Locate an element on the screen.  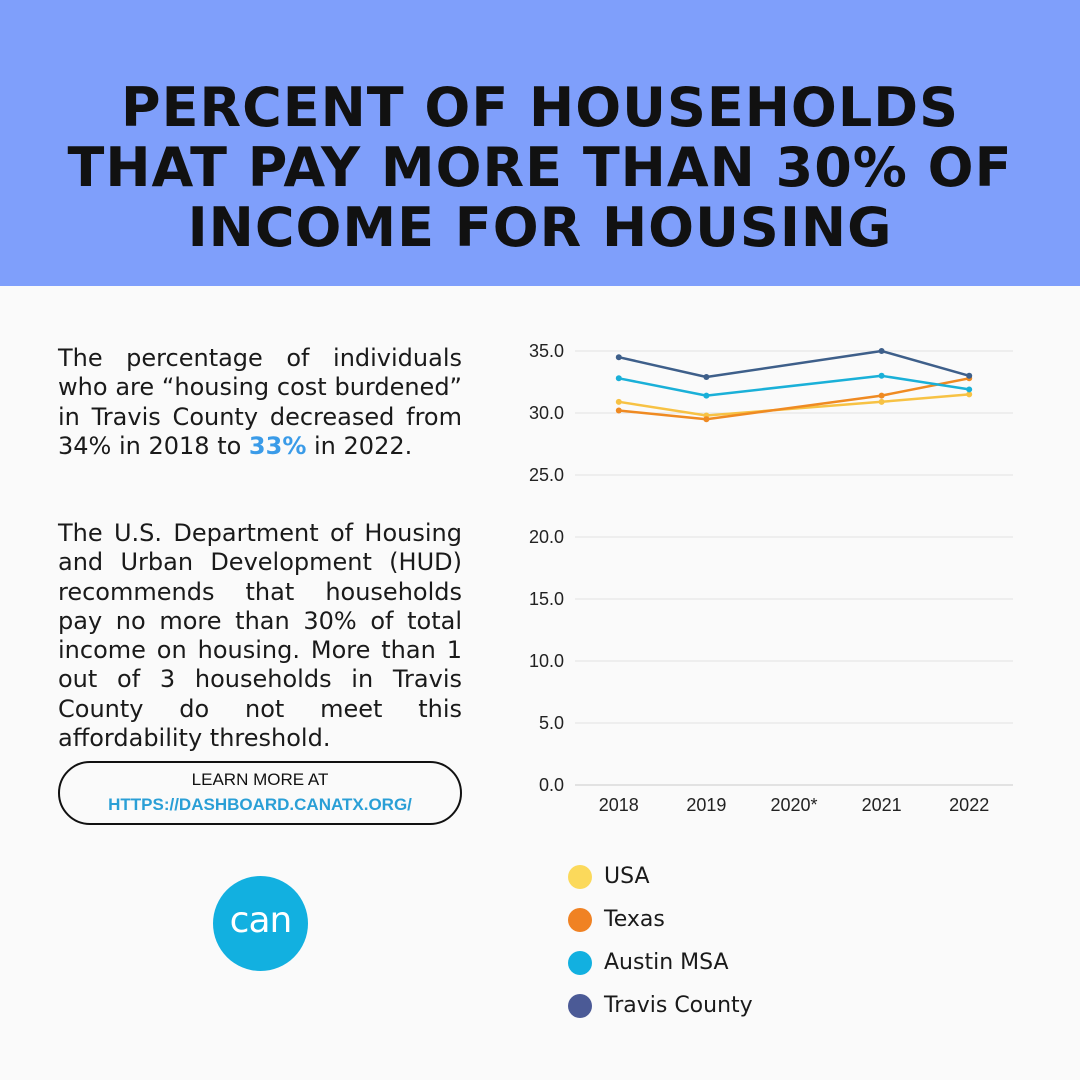
legend-item: Austin MSA is located at coordinates (698, 963).